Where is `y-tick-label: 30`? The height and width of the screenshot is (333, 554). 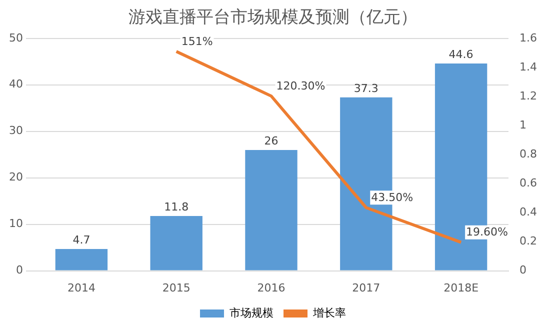
y-tick-label: 30 is located at coordinates (15, 131).